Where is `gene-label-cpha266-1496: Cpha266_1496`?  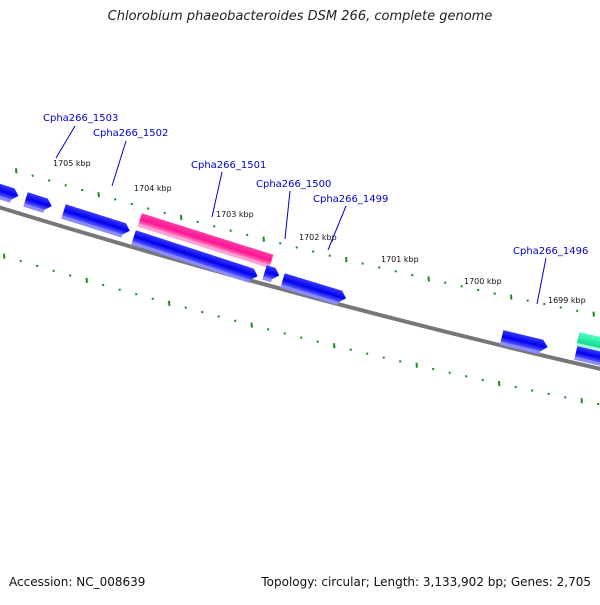 gene-label-cpha266-1496: Cpha266_1496 is located at coordinates (550, 251).